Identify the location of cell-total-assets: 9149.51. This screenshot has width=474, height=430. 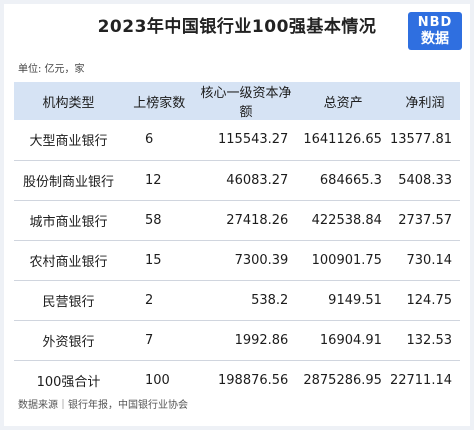
(355, 300).